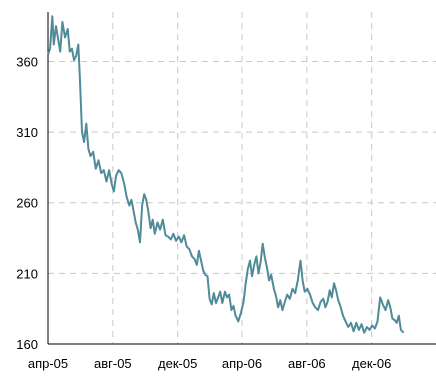  What do you see at coordinates (209, 363) in the screenshot?
I see `x-tick-labels: апр-05 авг-05 дек-05 апр-06 авг-06 дек-06` at bounding box center [209, 363].